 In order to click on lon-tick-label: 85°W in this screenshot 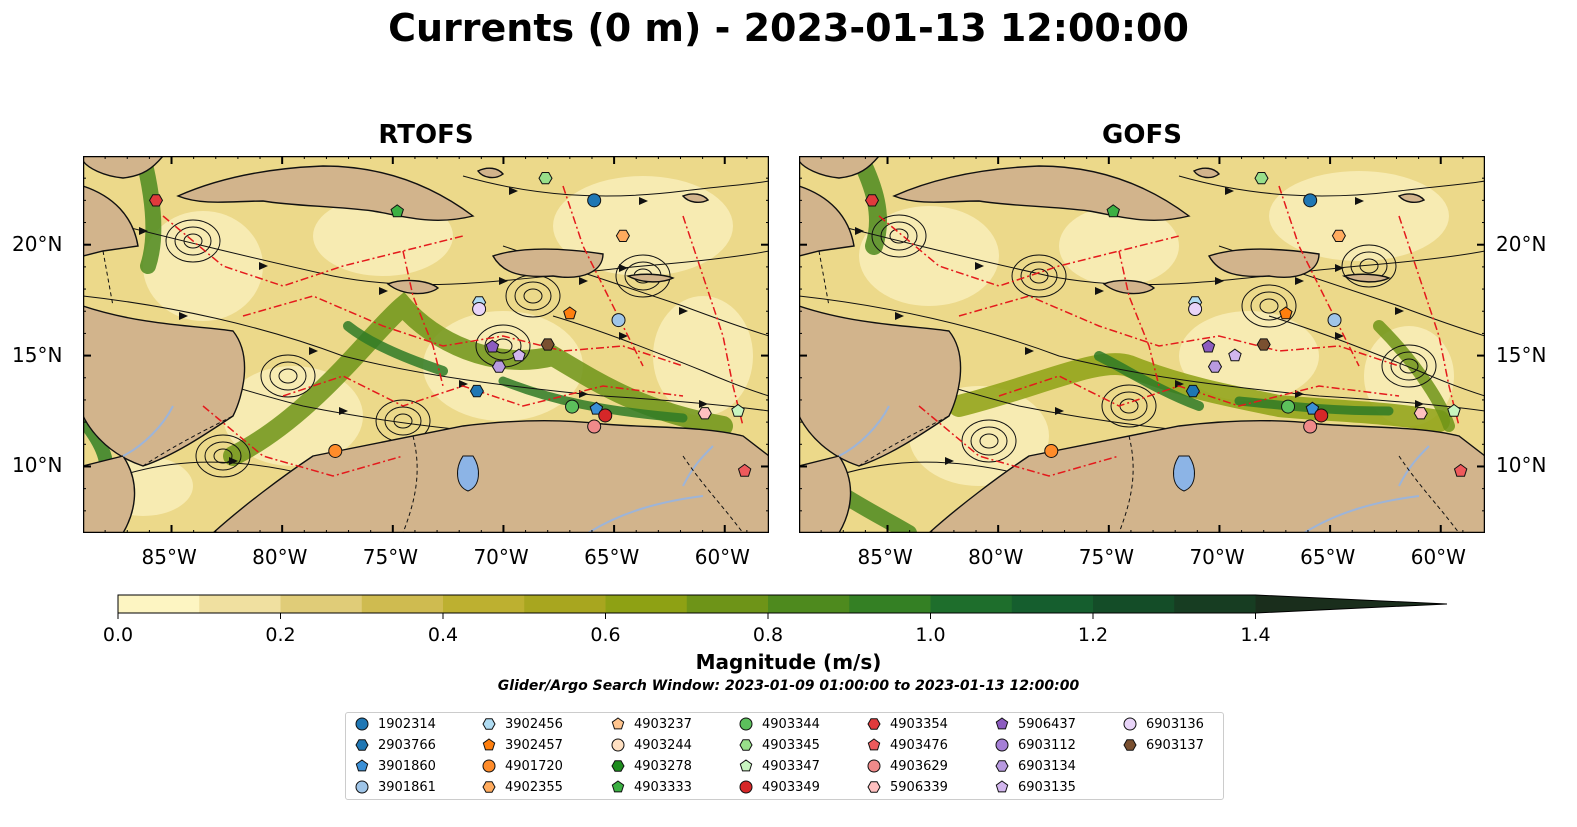, I will do `click(885, 557)`.